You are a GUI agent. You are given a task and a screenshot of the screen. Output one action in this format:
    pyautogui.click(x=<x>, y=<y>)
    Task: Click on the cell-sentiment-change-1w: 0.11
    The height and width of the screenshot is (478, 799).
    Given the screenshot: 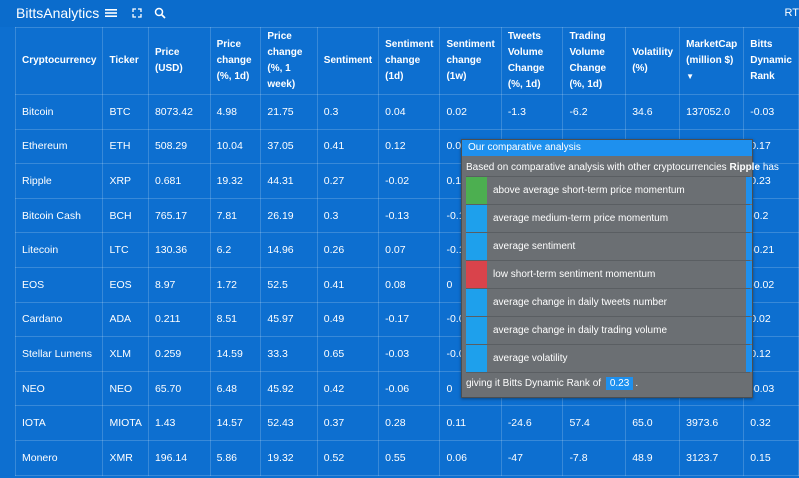 What is the action you would take?
    pyautogui.click(x=470, y=423)
    